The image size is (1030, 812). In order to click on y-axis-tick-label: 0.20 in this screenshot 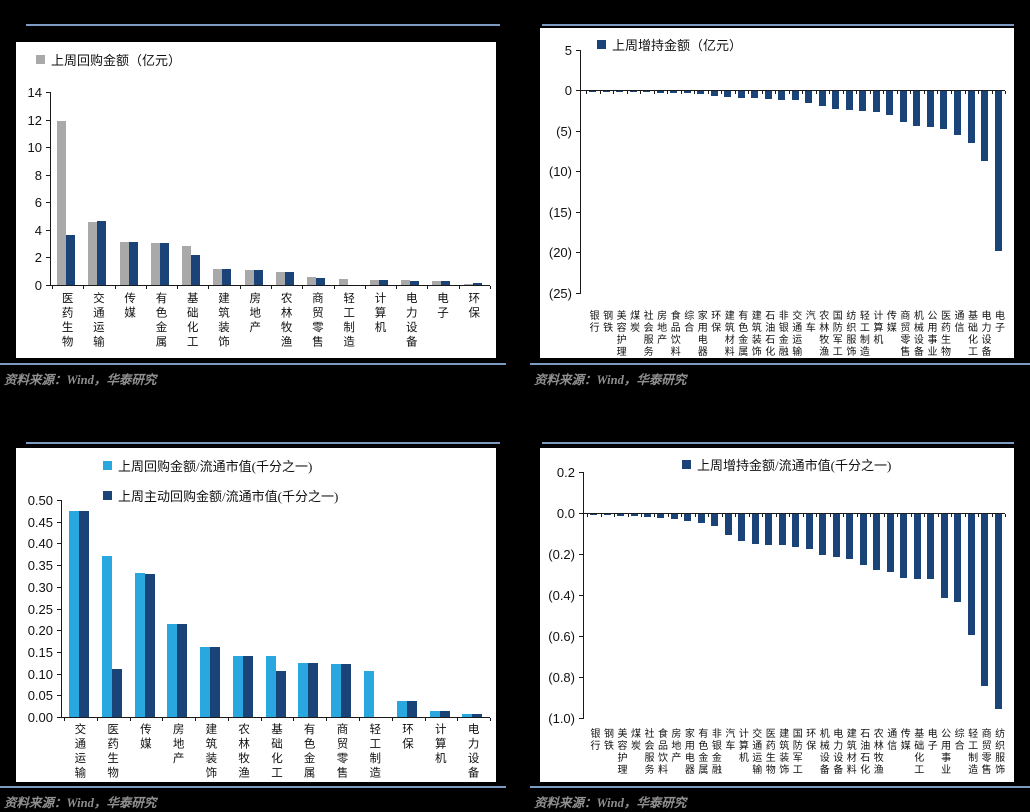, I will do `click(40, 631)`.